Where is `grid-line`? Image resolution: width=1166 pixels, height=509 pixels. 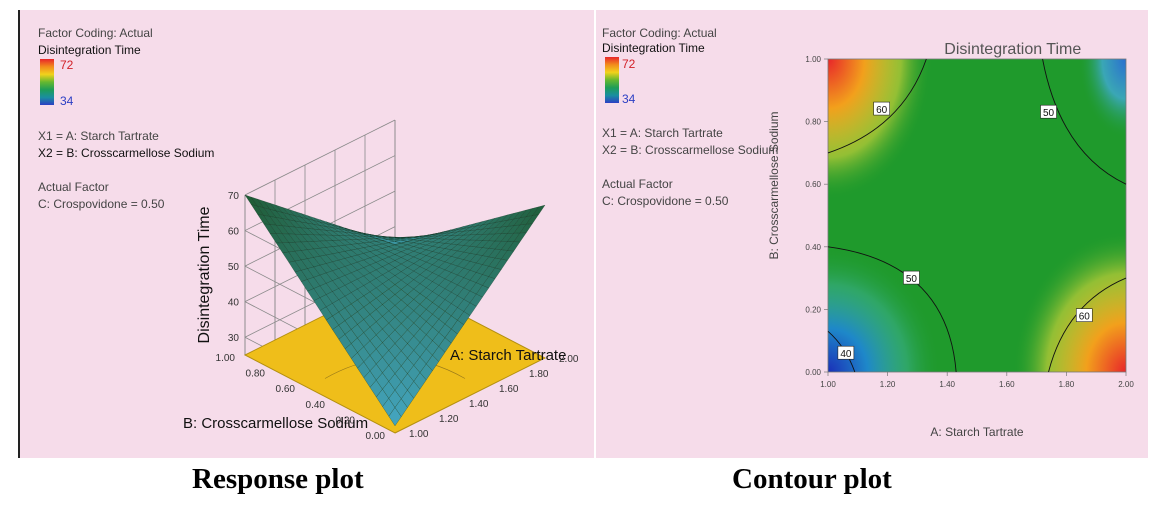 grid-line is located at coordinates (320, 157).